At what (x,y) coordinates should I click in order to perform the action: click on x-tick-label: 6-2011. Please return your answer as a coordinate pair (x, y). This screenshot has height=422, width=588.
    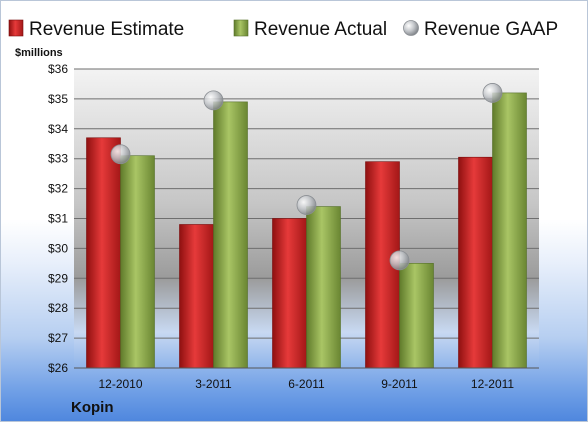
    Looking at the image, I should click on (306, 384).